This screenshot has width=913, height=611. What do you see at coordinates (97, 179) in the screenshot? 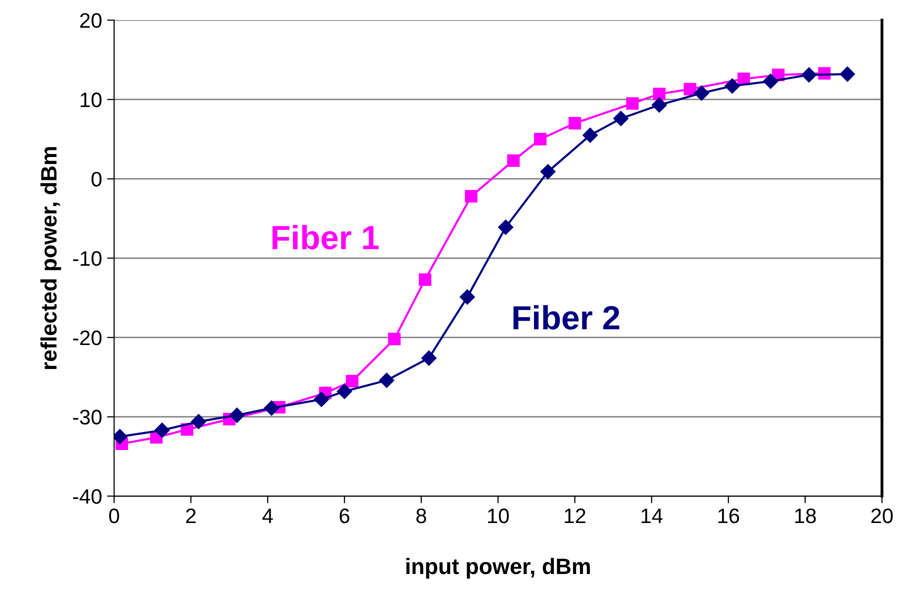
I see `y-tick-label: 0` at bounding box center [97, 179].